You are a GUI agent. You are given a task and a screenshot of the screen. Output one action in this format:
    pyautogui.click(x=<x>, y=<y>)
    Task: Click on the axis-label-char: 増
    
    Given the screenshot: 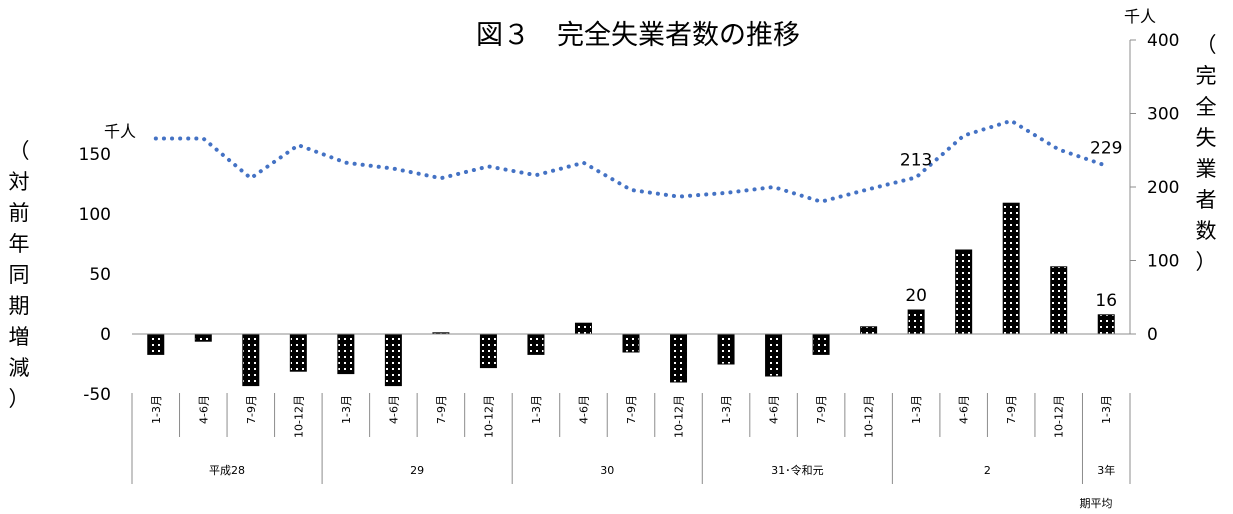 What is the action you would take?
    pyautogui.click(x=19, y=337)
    